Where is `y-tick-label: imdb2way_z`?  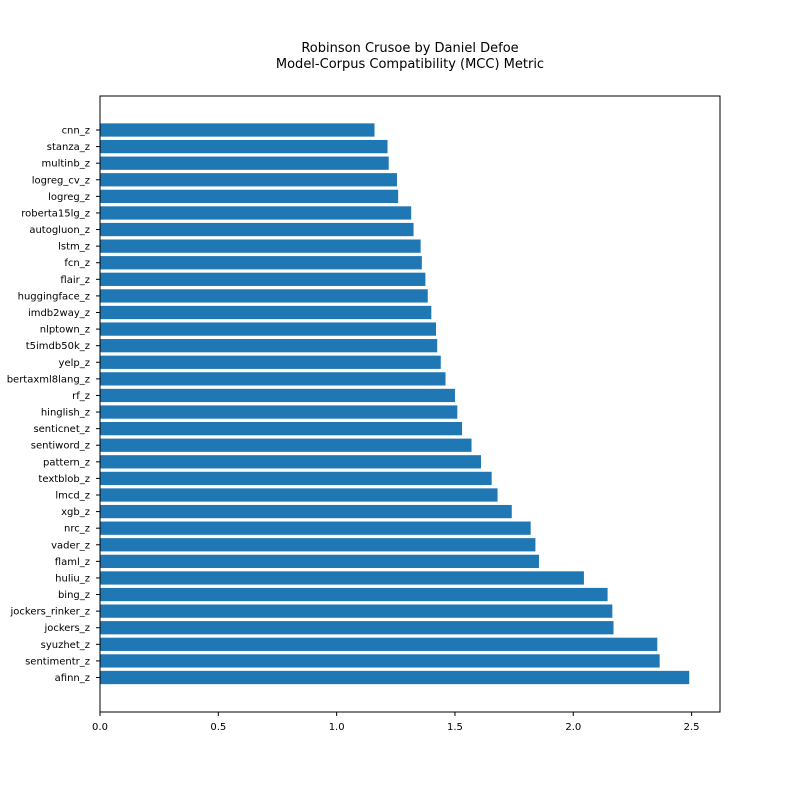
y-tick-label: imdb2way_z is located at coordinates (59, 313).